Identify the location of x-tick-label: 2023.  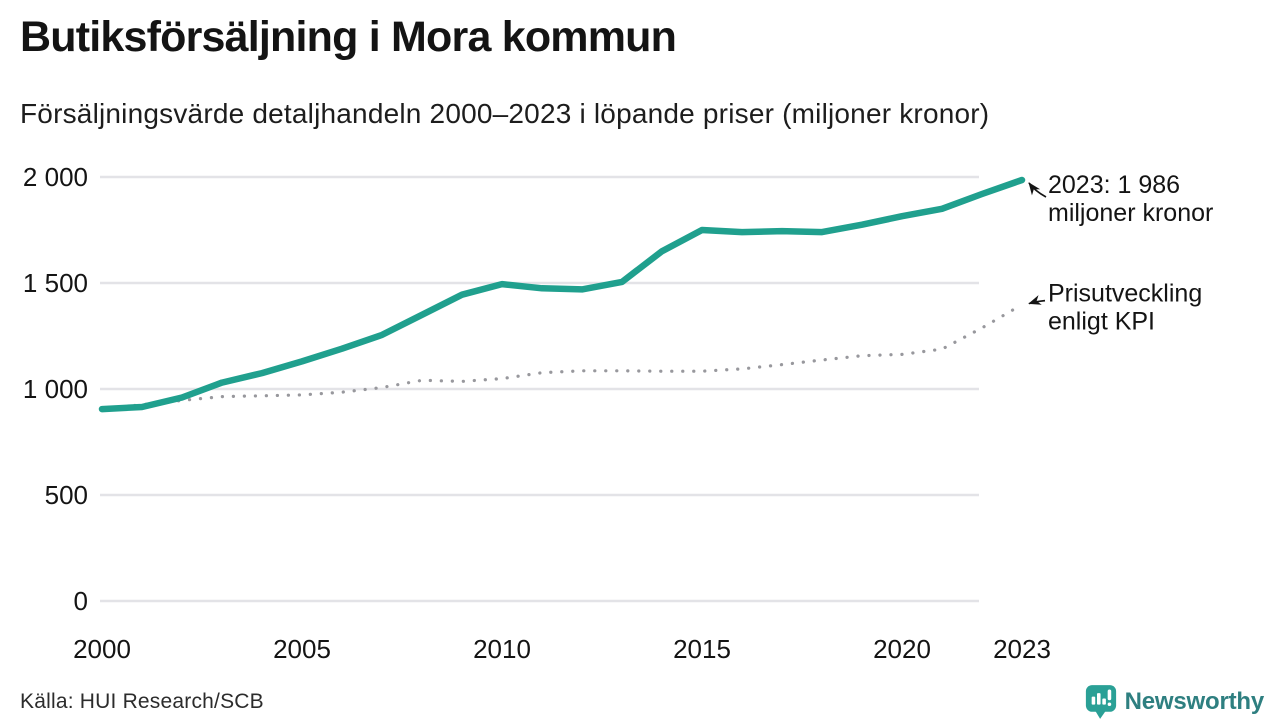
(1022, 649).